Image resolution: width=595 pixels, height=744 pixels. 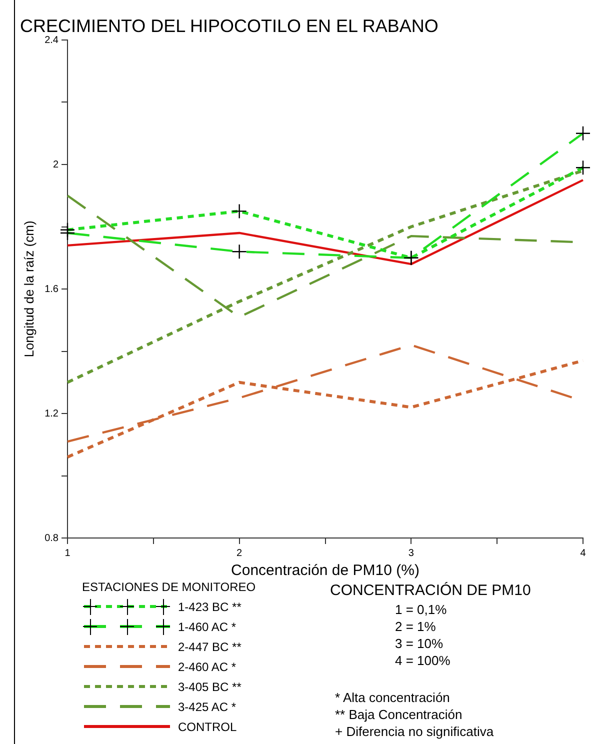 I want to click on text: CONCENTRACIÓN DE PM10, so click(x=430, y=590).